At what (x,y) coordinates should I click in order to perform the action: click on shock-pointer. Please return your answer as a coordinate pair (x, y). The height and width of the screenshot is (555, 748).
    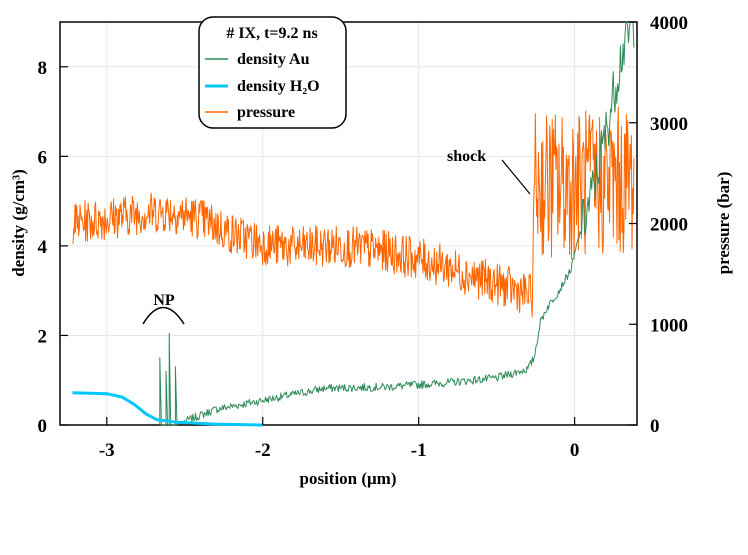
    Looking at the image, I should click on (516, 177).